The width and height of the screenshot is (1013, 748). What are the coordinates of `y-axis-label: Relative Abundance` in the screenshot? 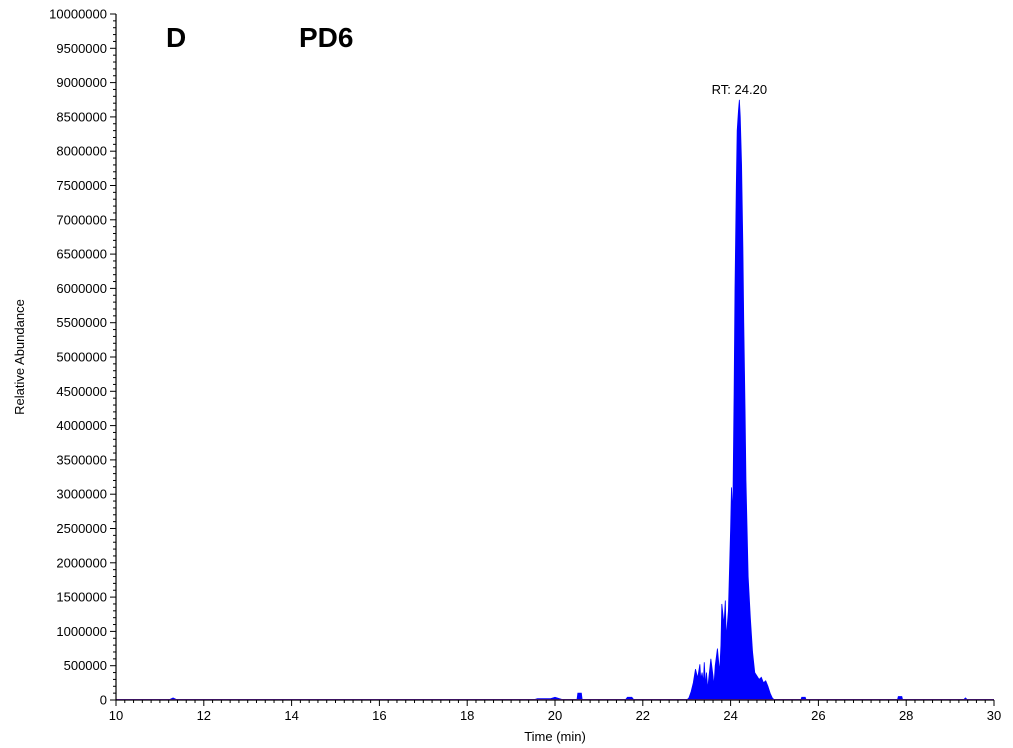 It's located at (19, 357).